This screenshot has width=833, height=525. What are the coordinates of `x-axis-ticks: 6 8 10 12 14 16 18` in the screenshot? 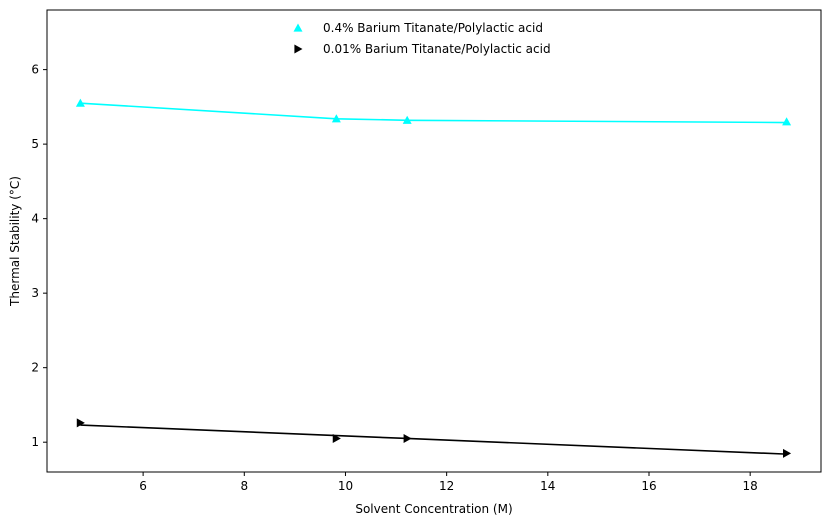 It's located at (448, 482).